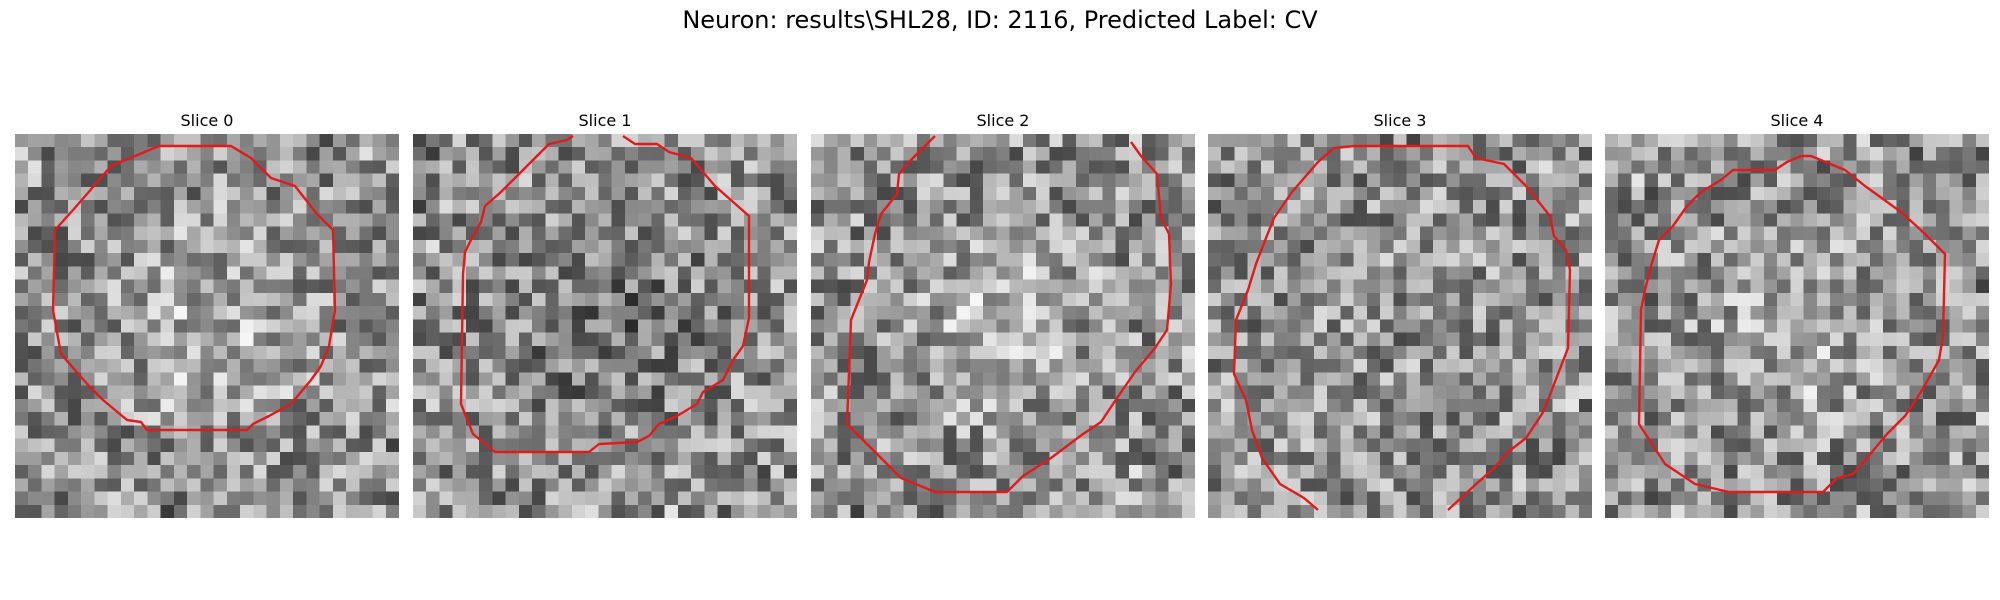 The image size is (2000, 600). I want to click on slice-panel: Slice 0, so click(207, 316).